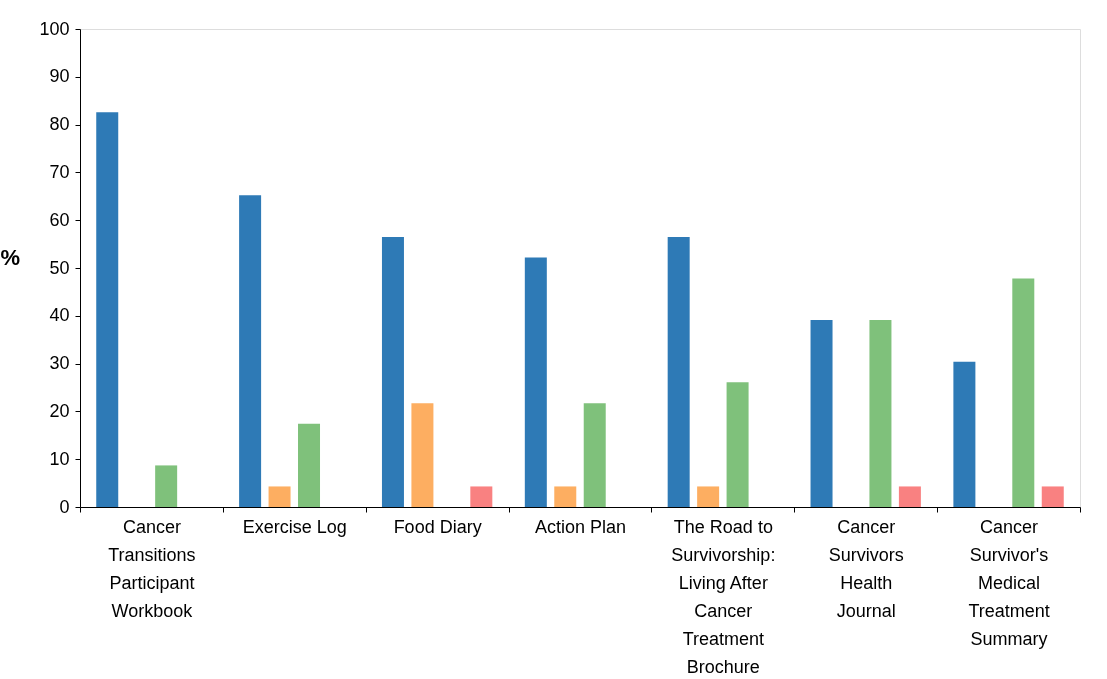 This screenshot has width=1107, height=679. What do you see at coordinates (152, 568) in the screenshot?
I see `x-tick-label: Cancer Transitions Participant Workbook` at bounding box center [152, 568].